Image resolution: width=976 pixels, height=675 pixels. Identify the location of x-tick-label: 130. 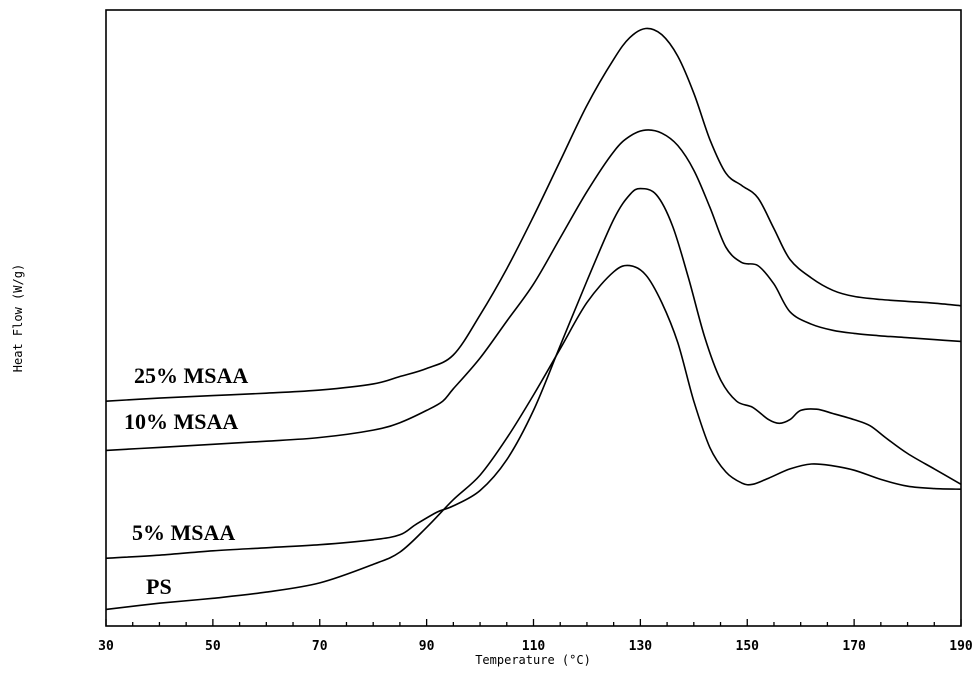
(641, 646).